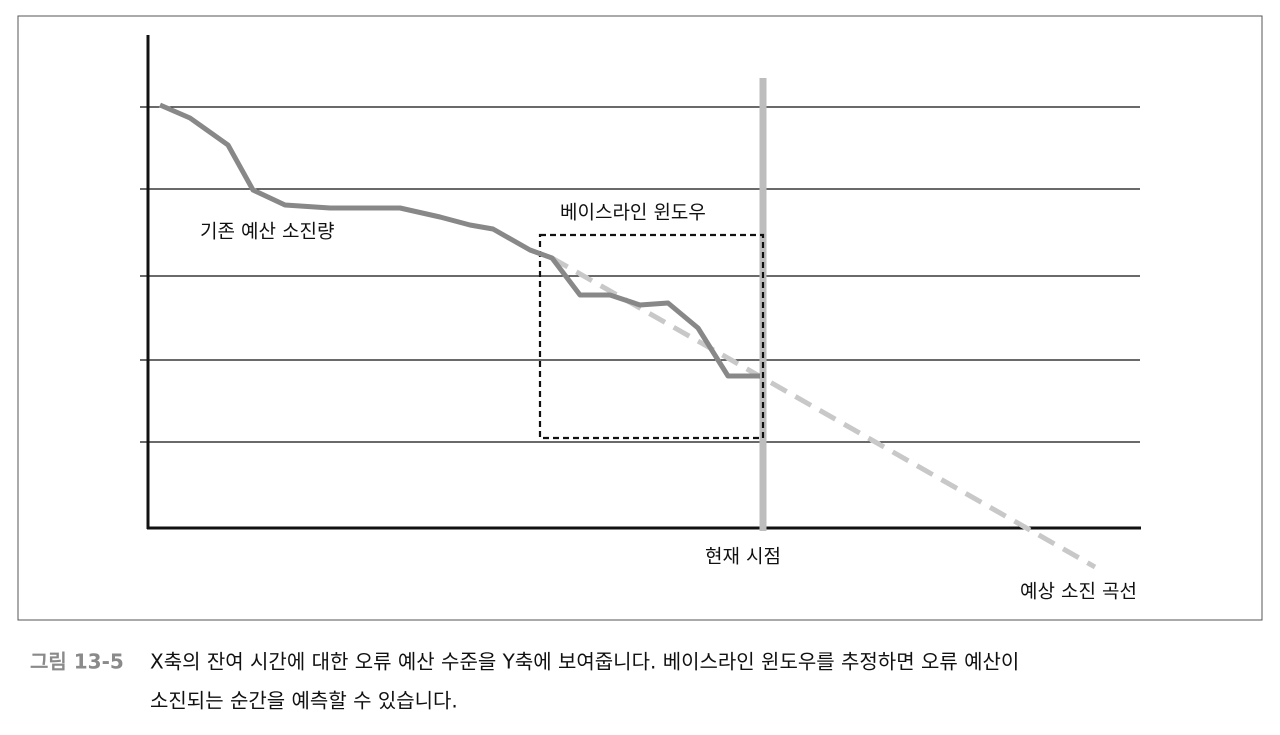 The image size is (1280, 735). Describe the element at coordinates (77, 662) in the screenshot. I see `caption-number: 그림 13-5` at that location.